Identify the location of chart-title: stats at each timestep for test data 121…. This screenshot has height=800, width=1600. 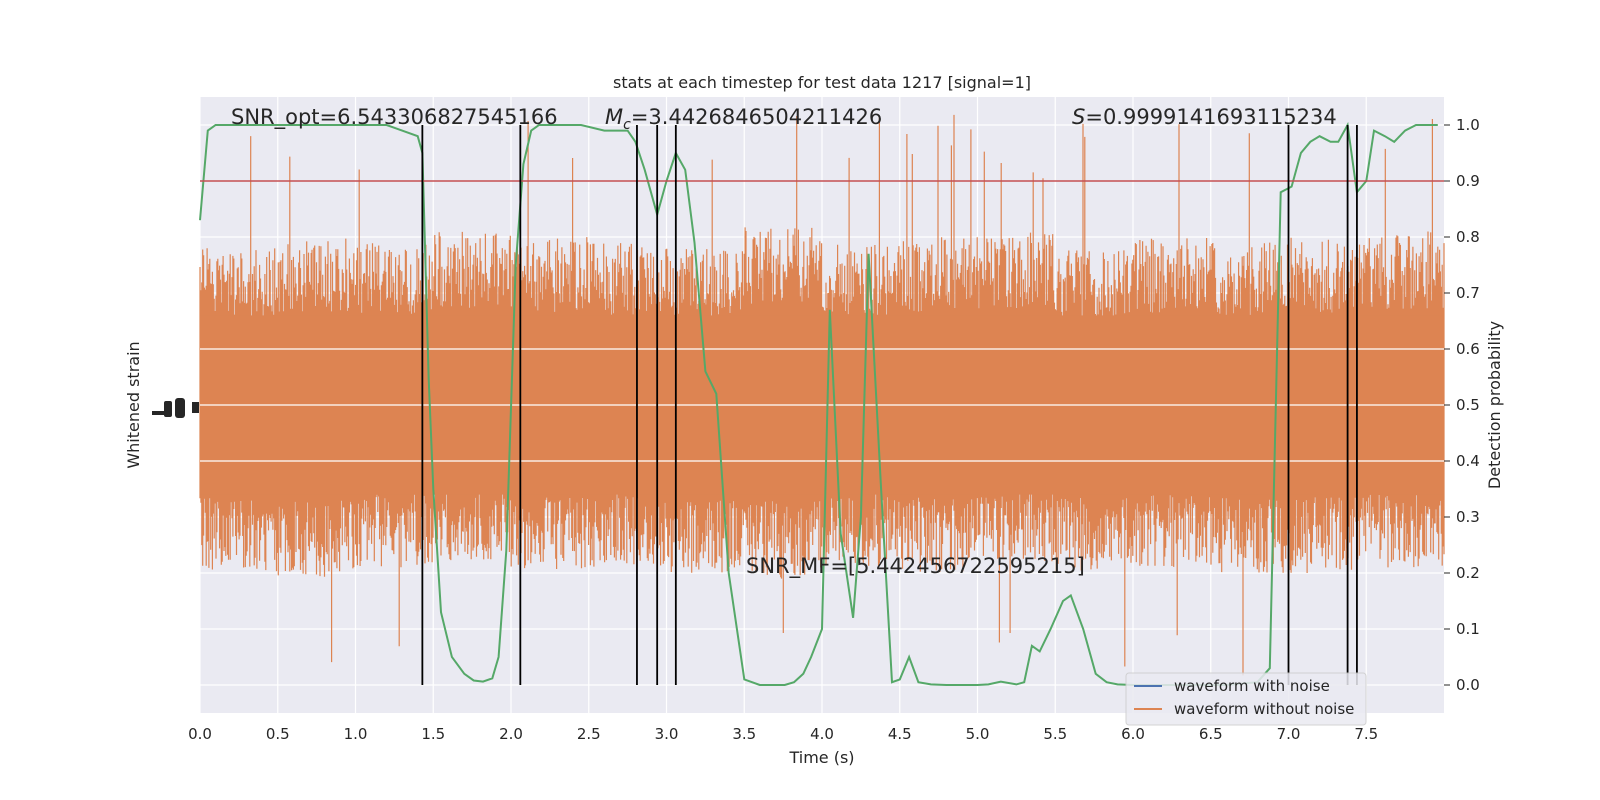
(822, 82).